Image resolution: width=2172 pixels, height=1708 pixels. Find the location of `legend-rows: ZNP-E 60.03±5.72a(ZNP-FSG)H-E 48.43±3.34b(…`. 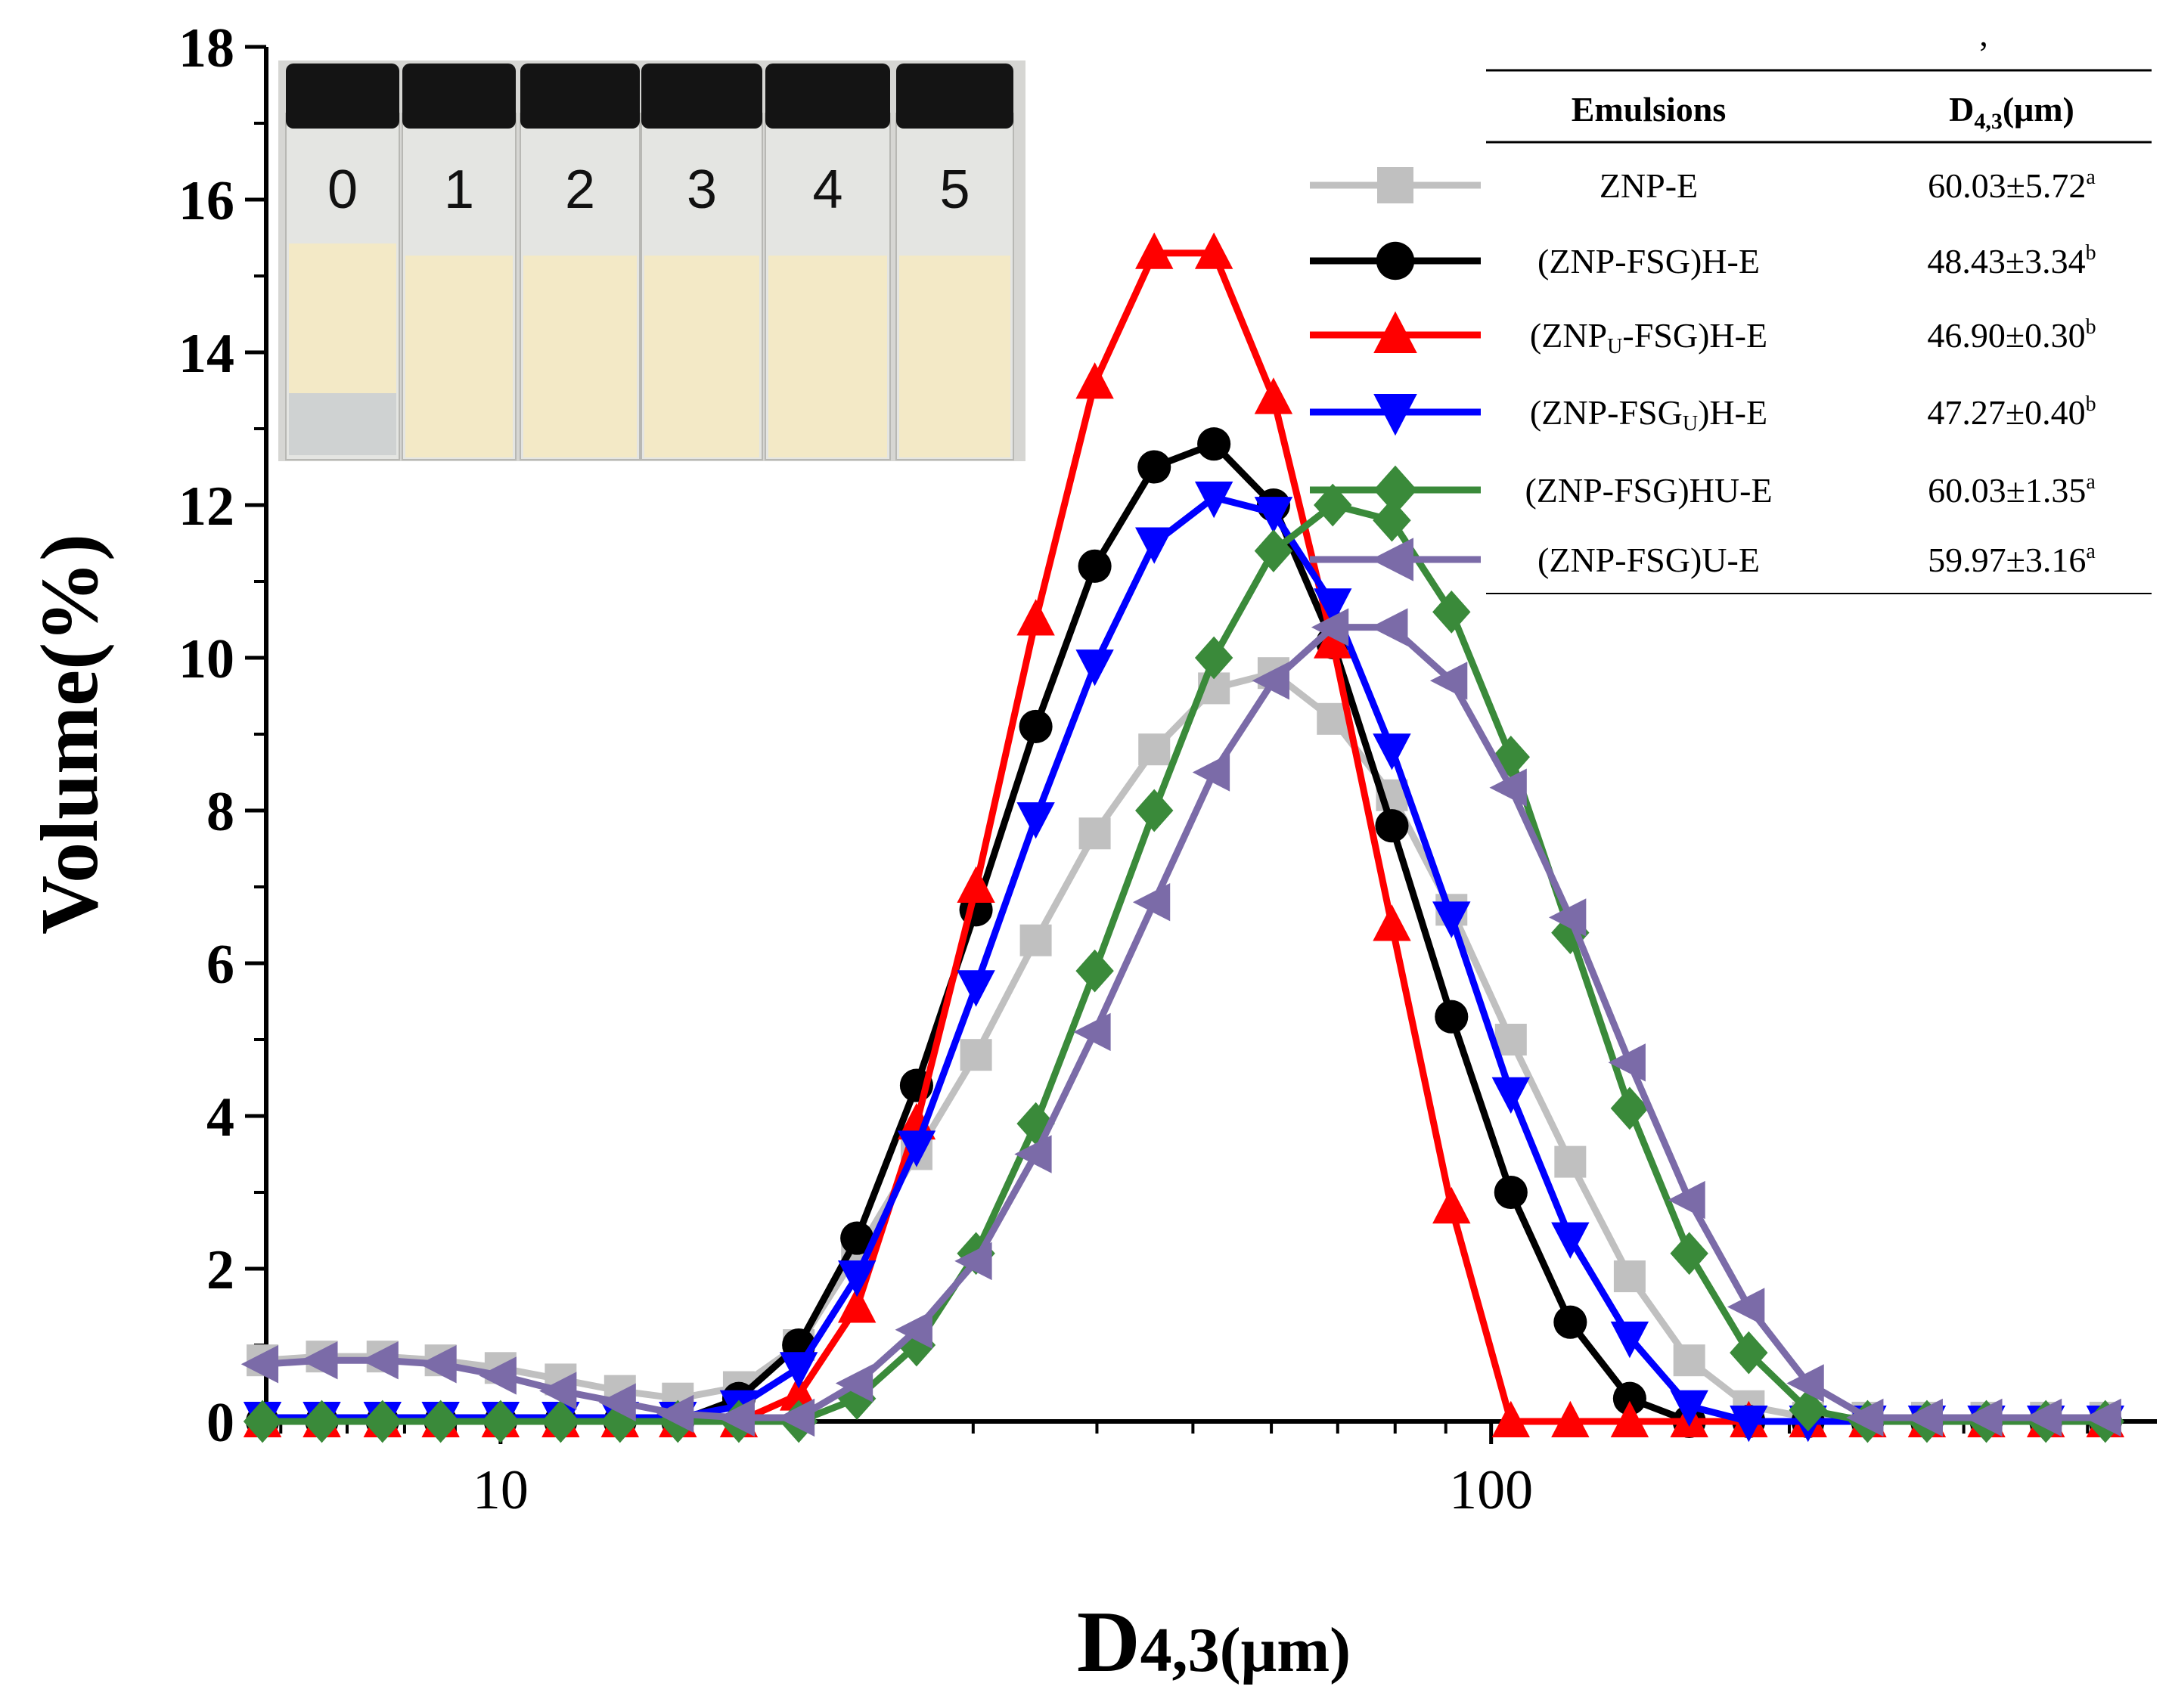

legend-rows: ZNP-E 60.03±5.72a(ZNP-FSG)H-E 48.43±3.34b(… is located at coordinates (1703, 373).